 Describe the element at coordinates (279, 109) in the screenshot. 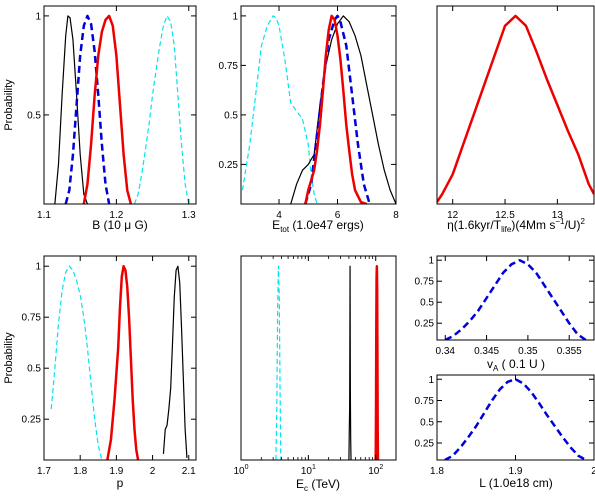

I see `series-line-etot-cyan` at that location.